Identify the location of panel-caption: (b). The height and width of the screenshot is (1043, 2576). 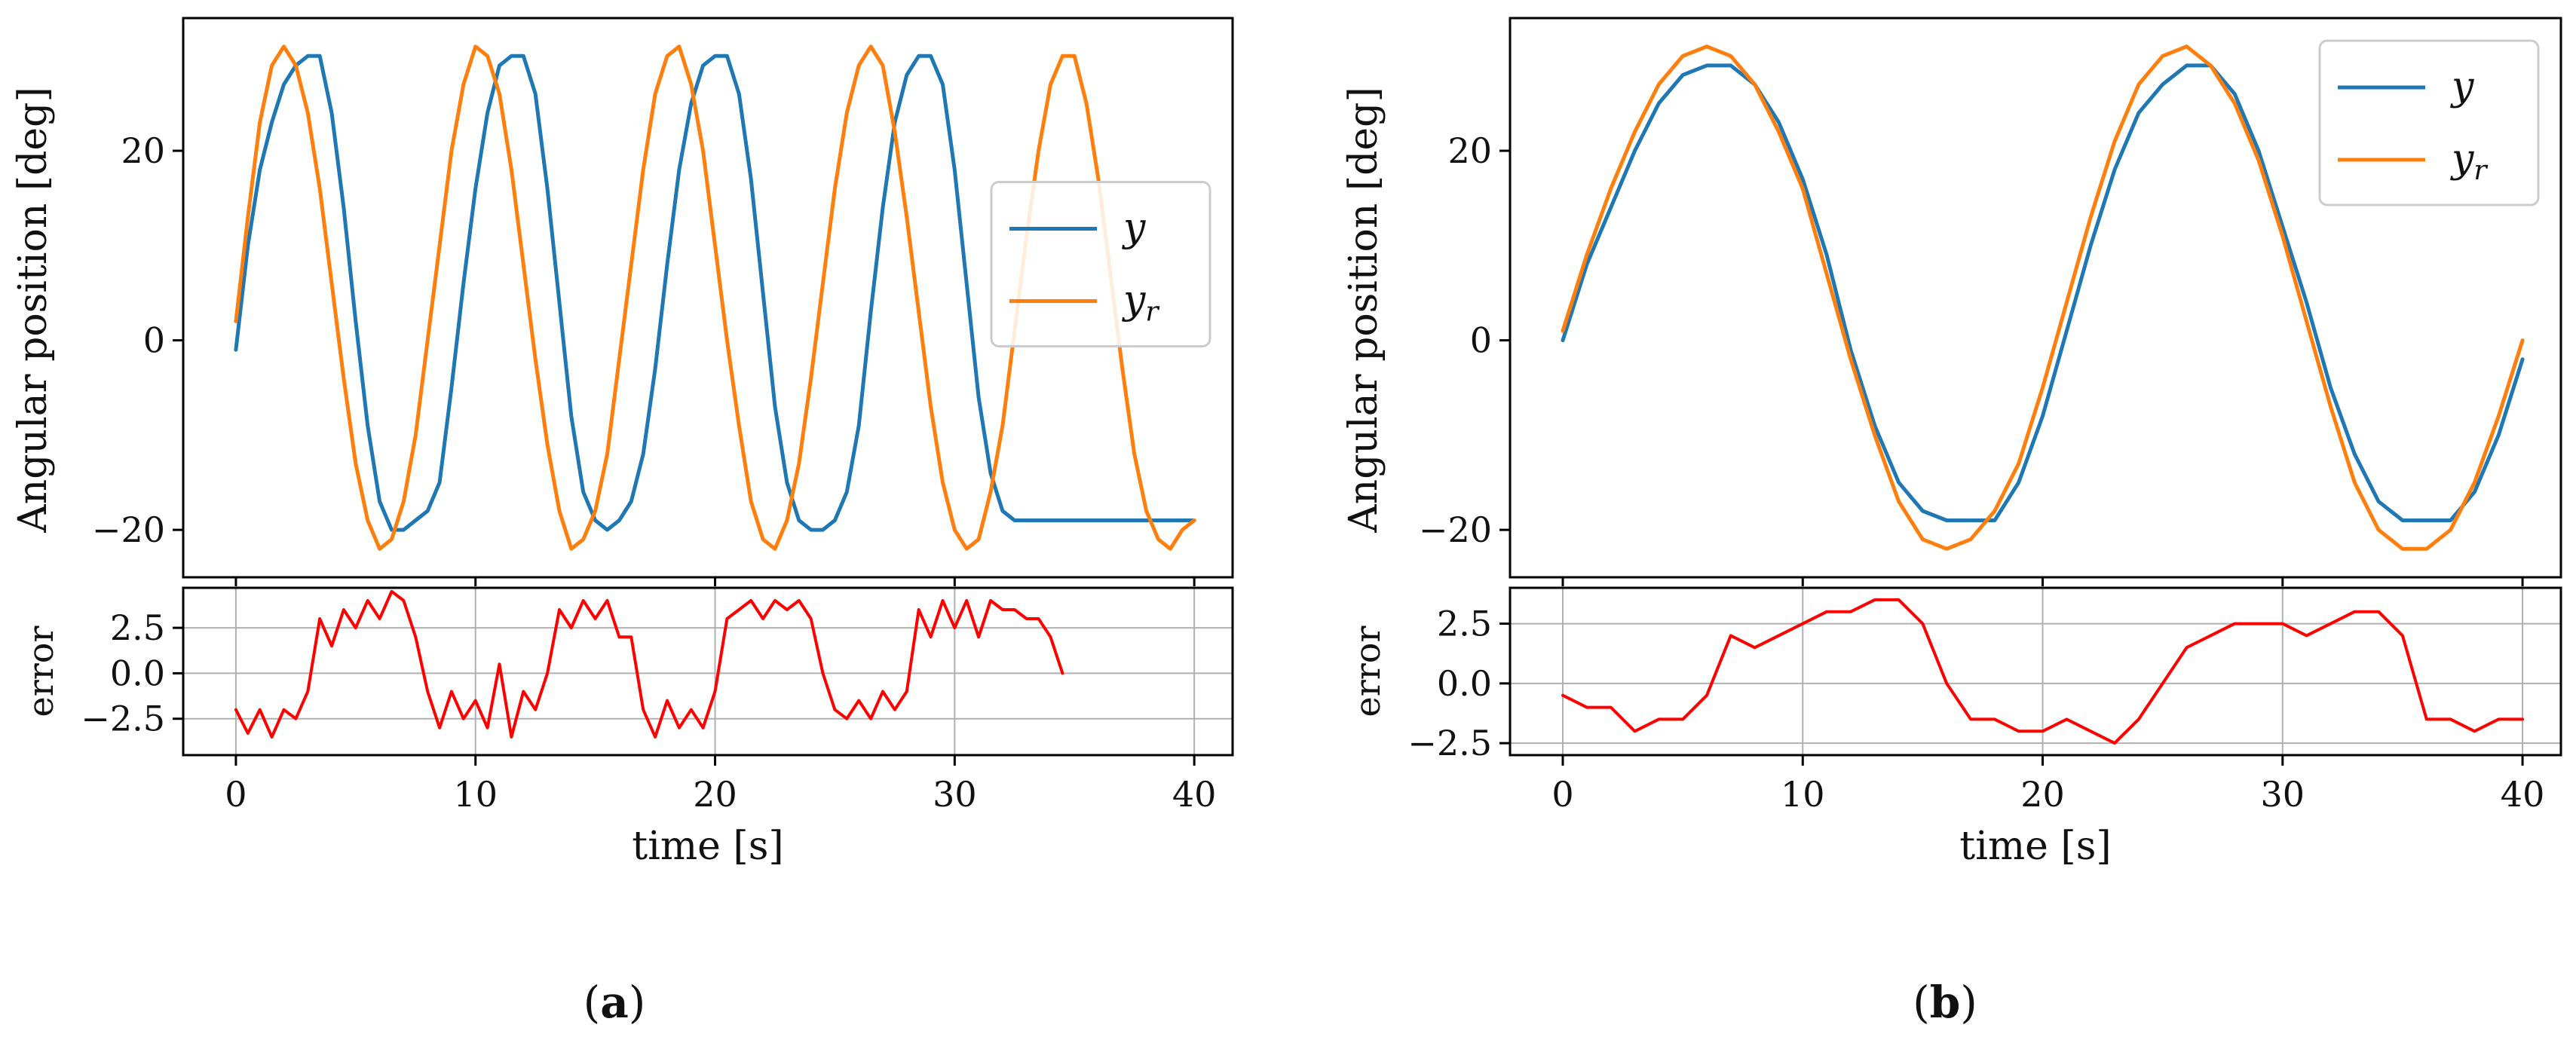
(1945, 1002).